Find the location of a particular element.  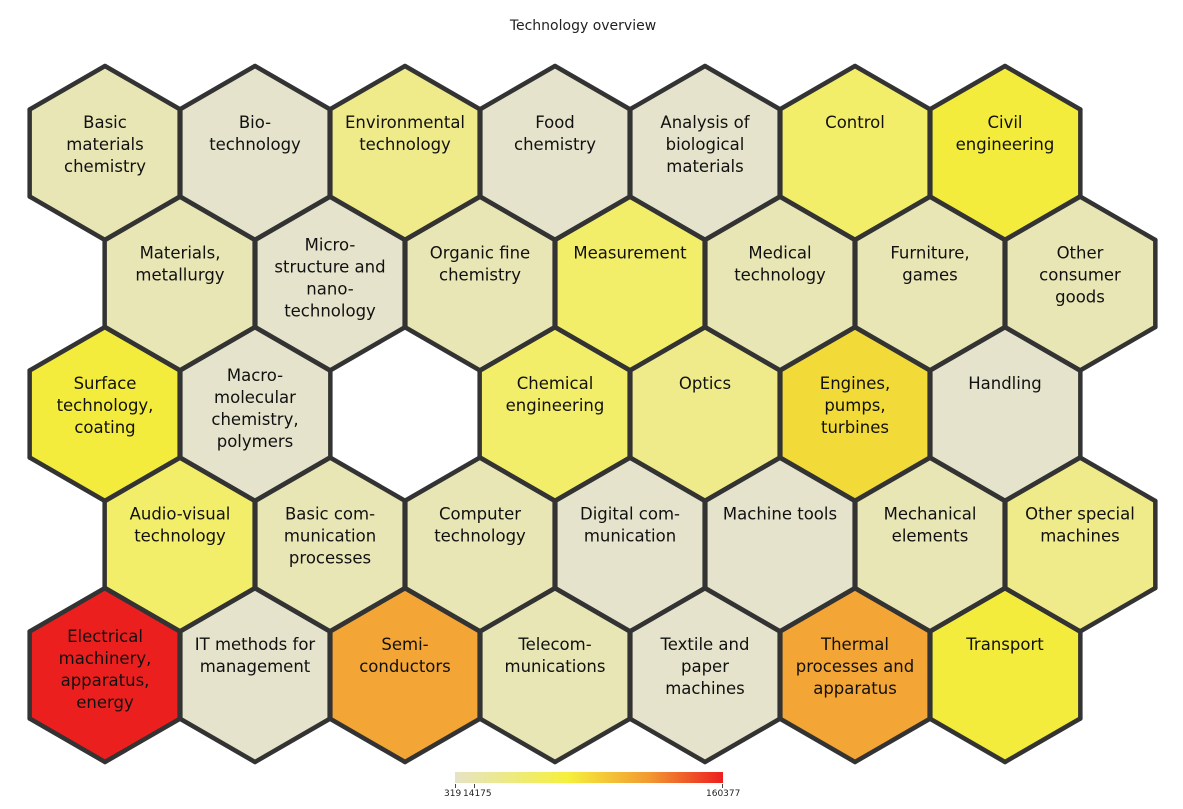

hex-label-line: Optics is located at coordinates (705, 383).